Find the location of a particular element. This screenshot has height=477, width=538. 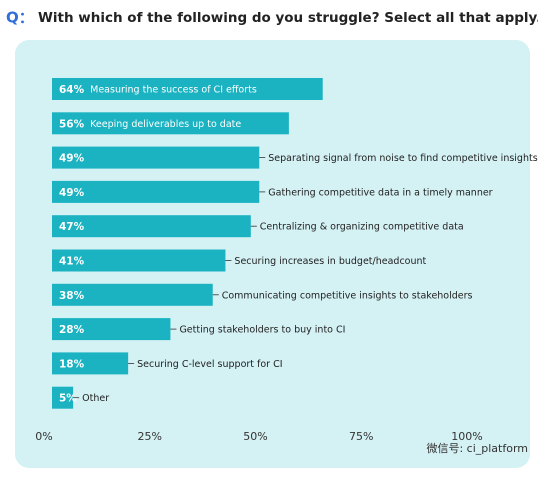

x-tick-label: 0% is located at coordinates (43, 436).